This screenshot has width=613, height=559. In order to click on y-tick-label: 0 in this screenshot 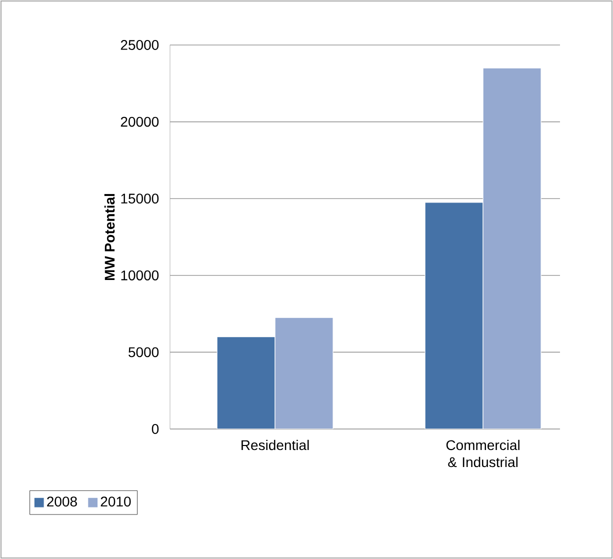, I will do `click(155, 429)`.